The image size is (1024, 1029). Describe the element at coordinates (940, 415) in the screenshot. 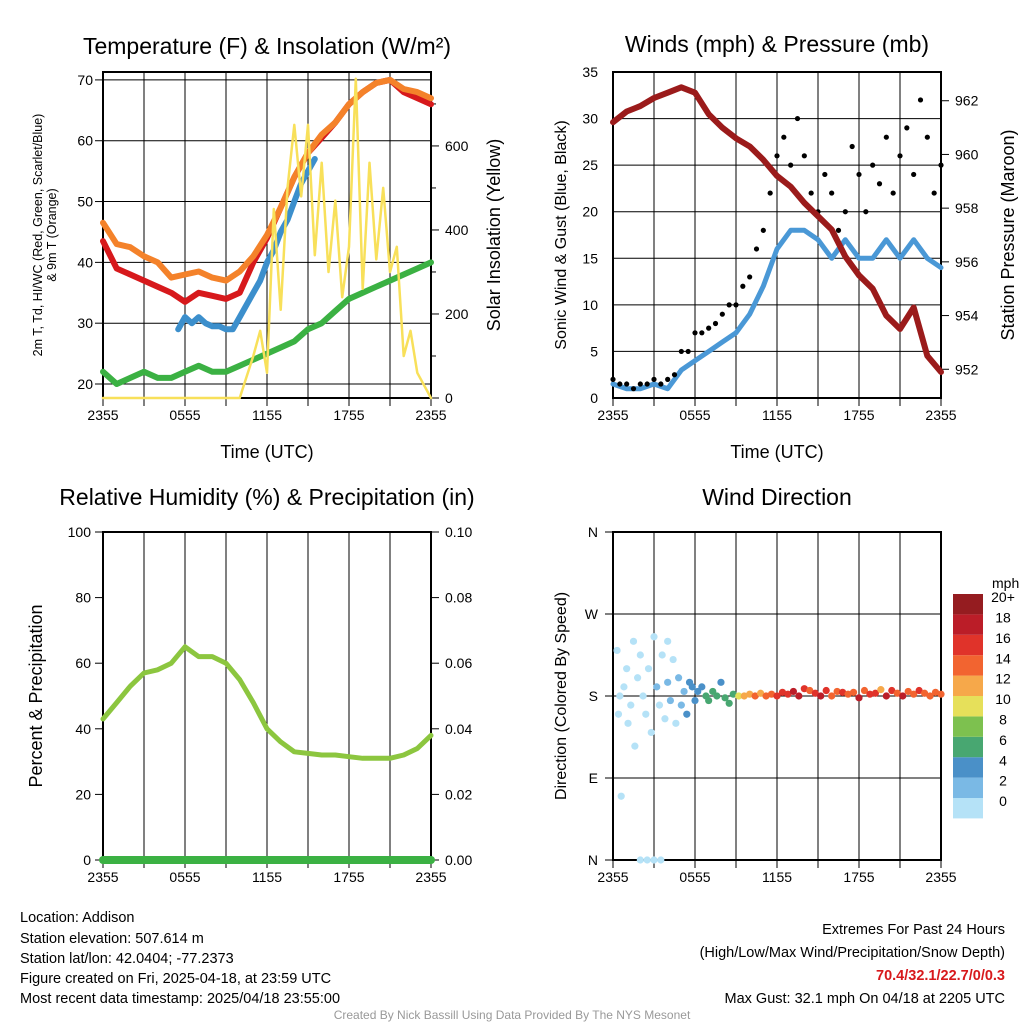

I see `winds-x-tick-label: 2355` at that location.